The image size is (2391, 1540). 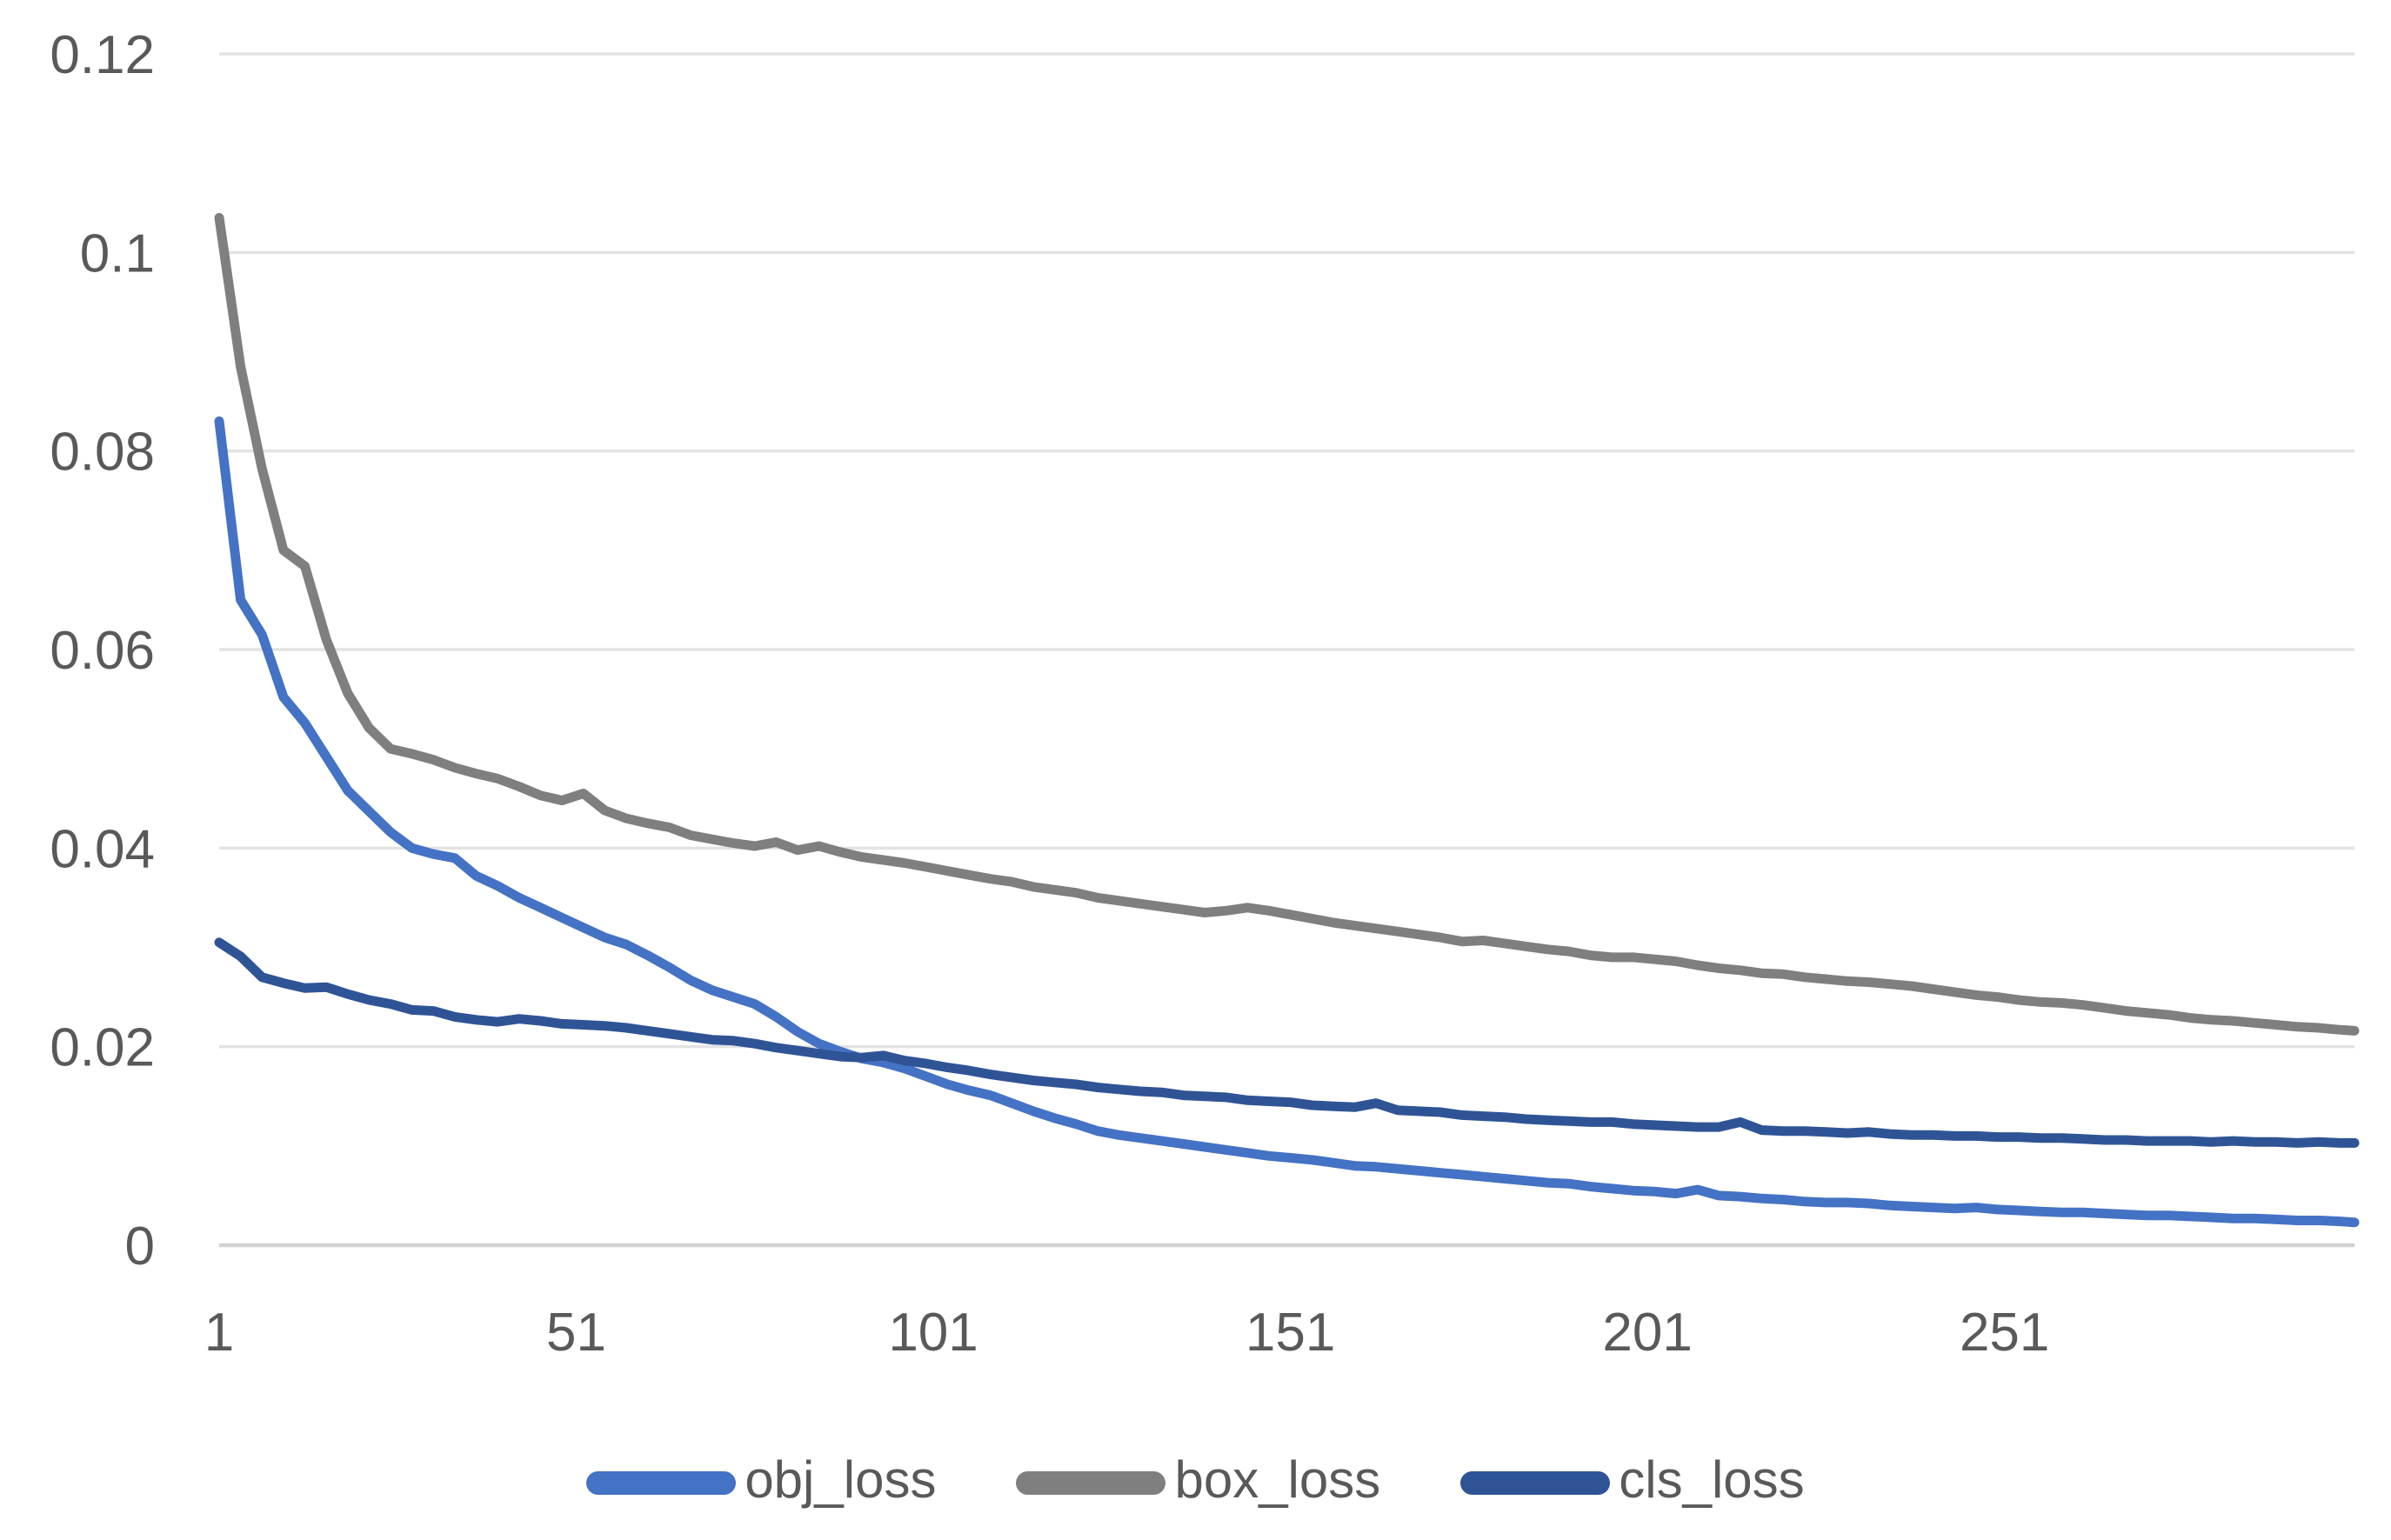 I want to click on x-tick-label: 251, so click(x=2004, y=1333).